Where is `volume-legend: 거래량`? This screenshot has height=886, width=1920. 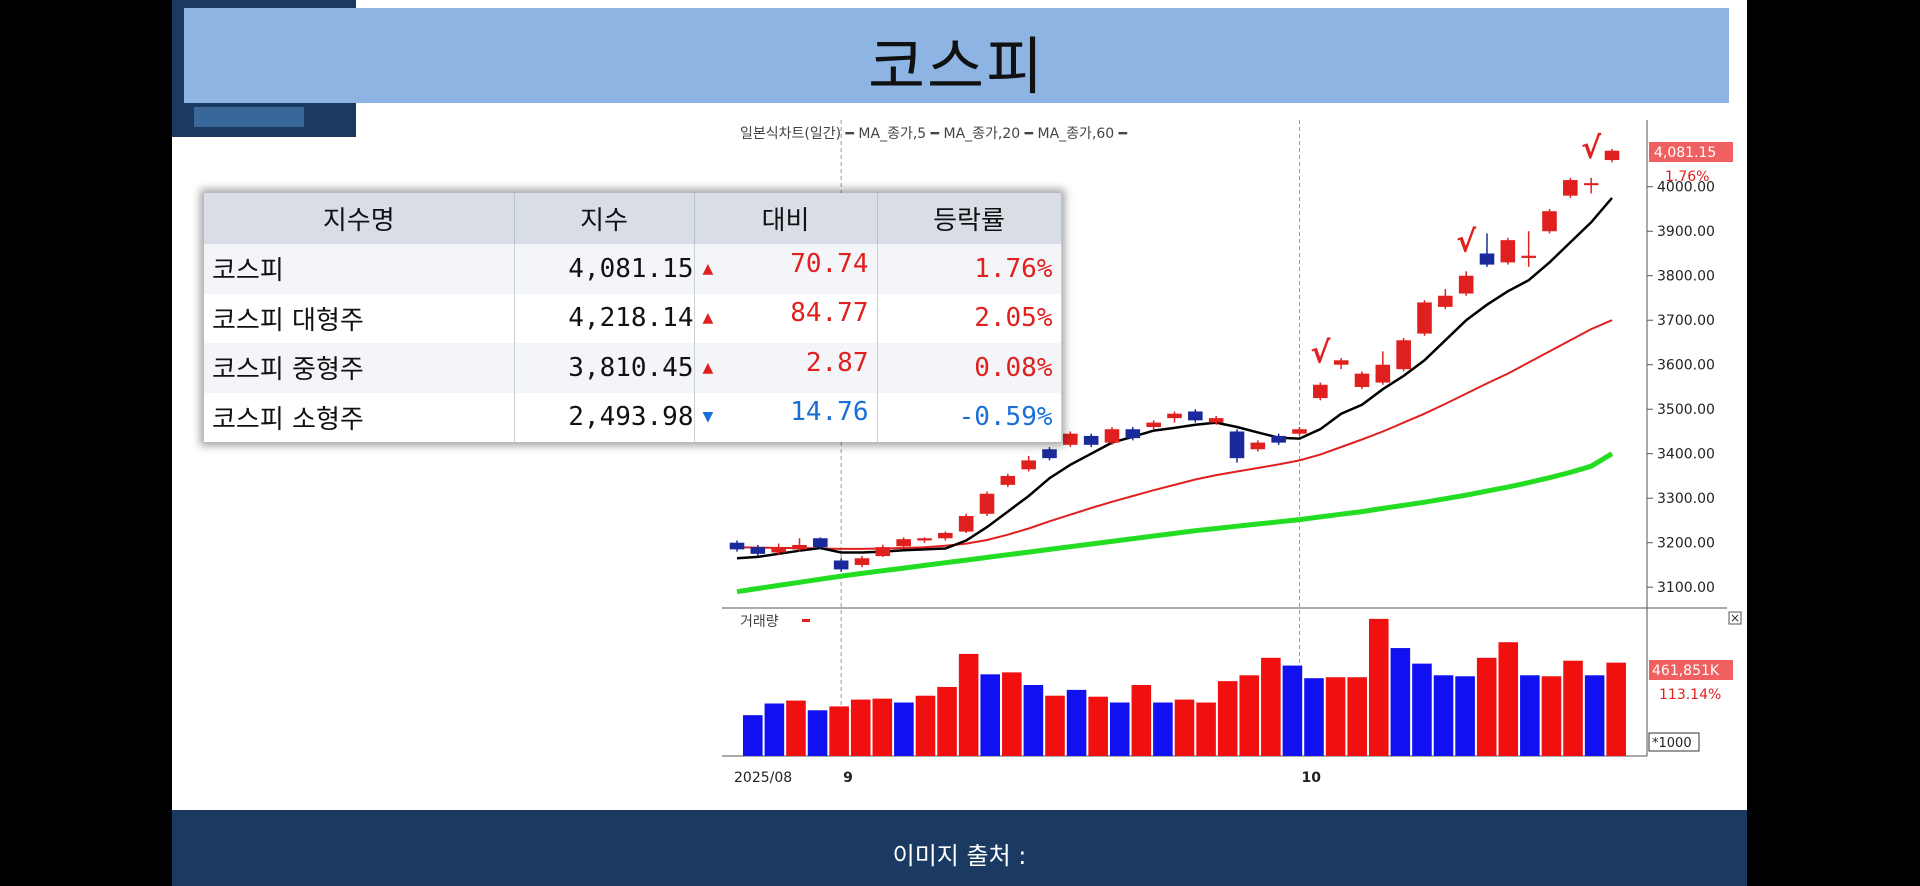 volume-legend: 거래량 is located at coordinates (759, 622).